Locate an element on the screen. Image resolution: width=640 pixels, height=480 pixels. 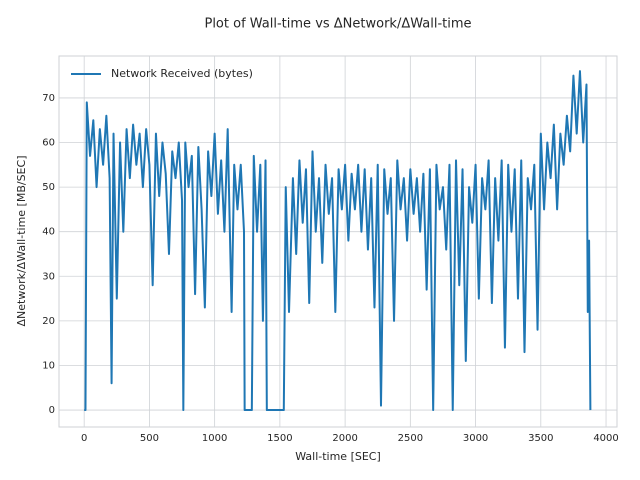
x-axis-label: Wall-time [SEC] is located at coordinates (338, 456).